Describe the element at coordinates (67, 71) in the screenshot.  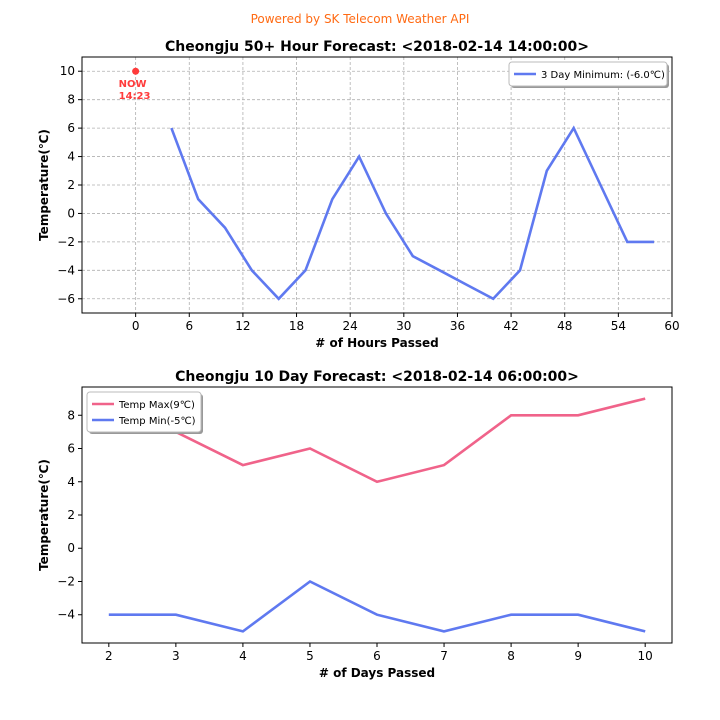
I see `y-tick-label: 10` at that location.